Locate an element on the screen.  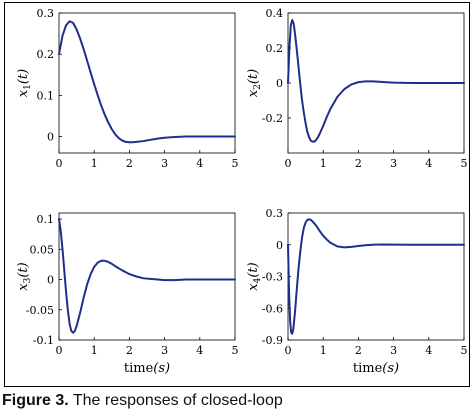
y-label-sub: 4 is located at coordinates (258, 280).